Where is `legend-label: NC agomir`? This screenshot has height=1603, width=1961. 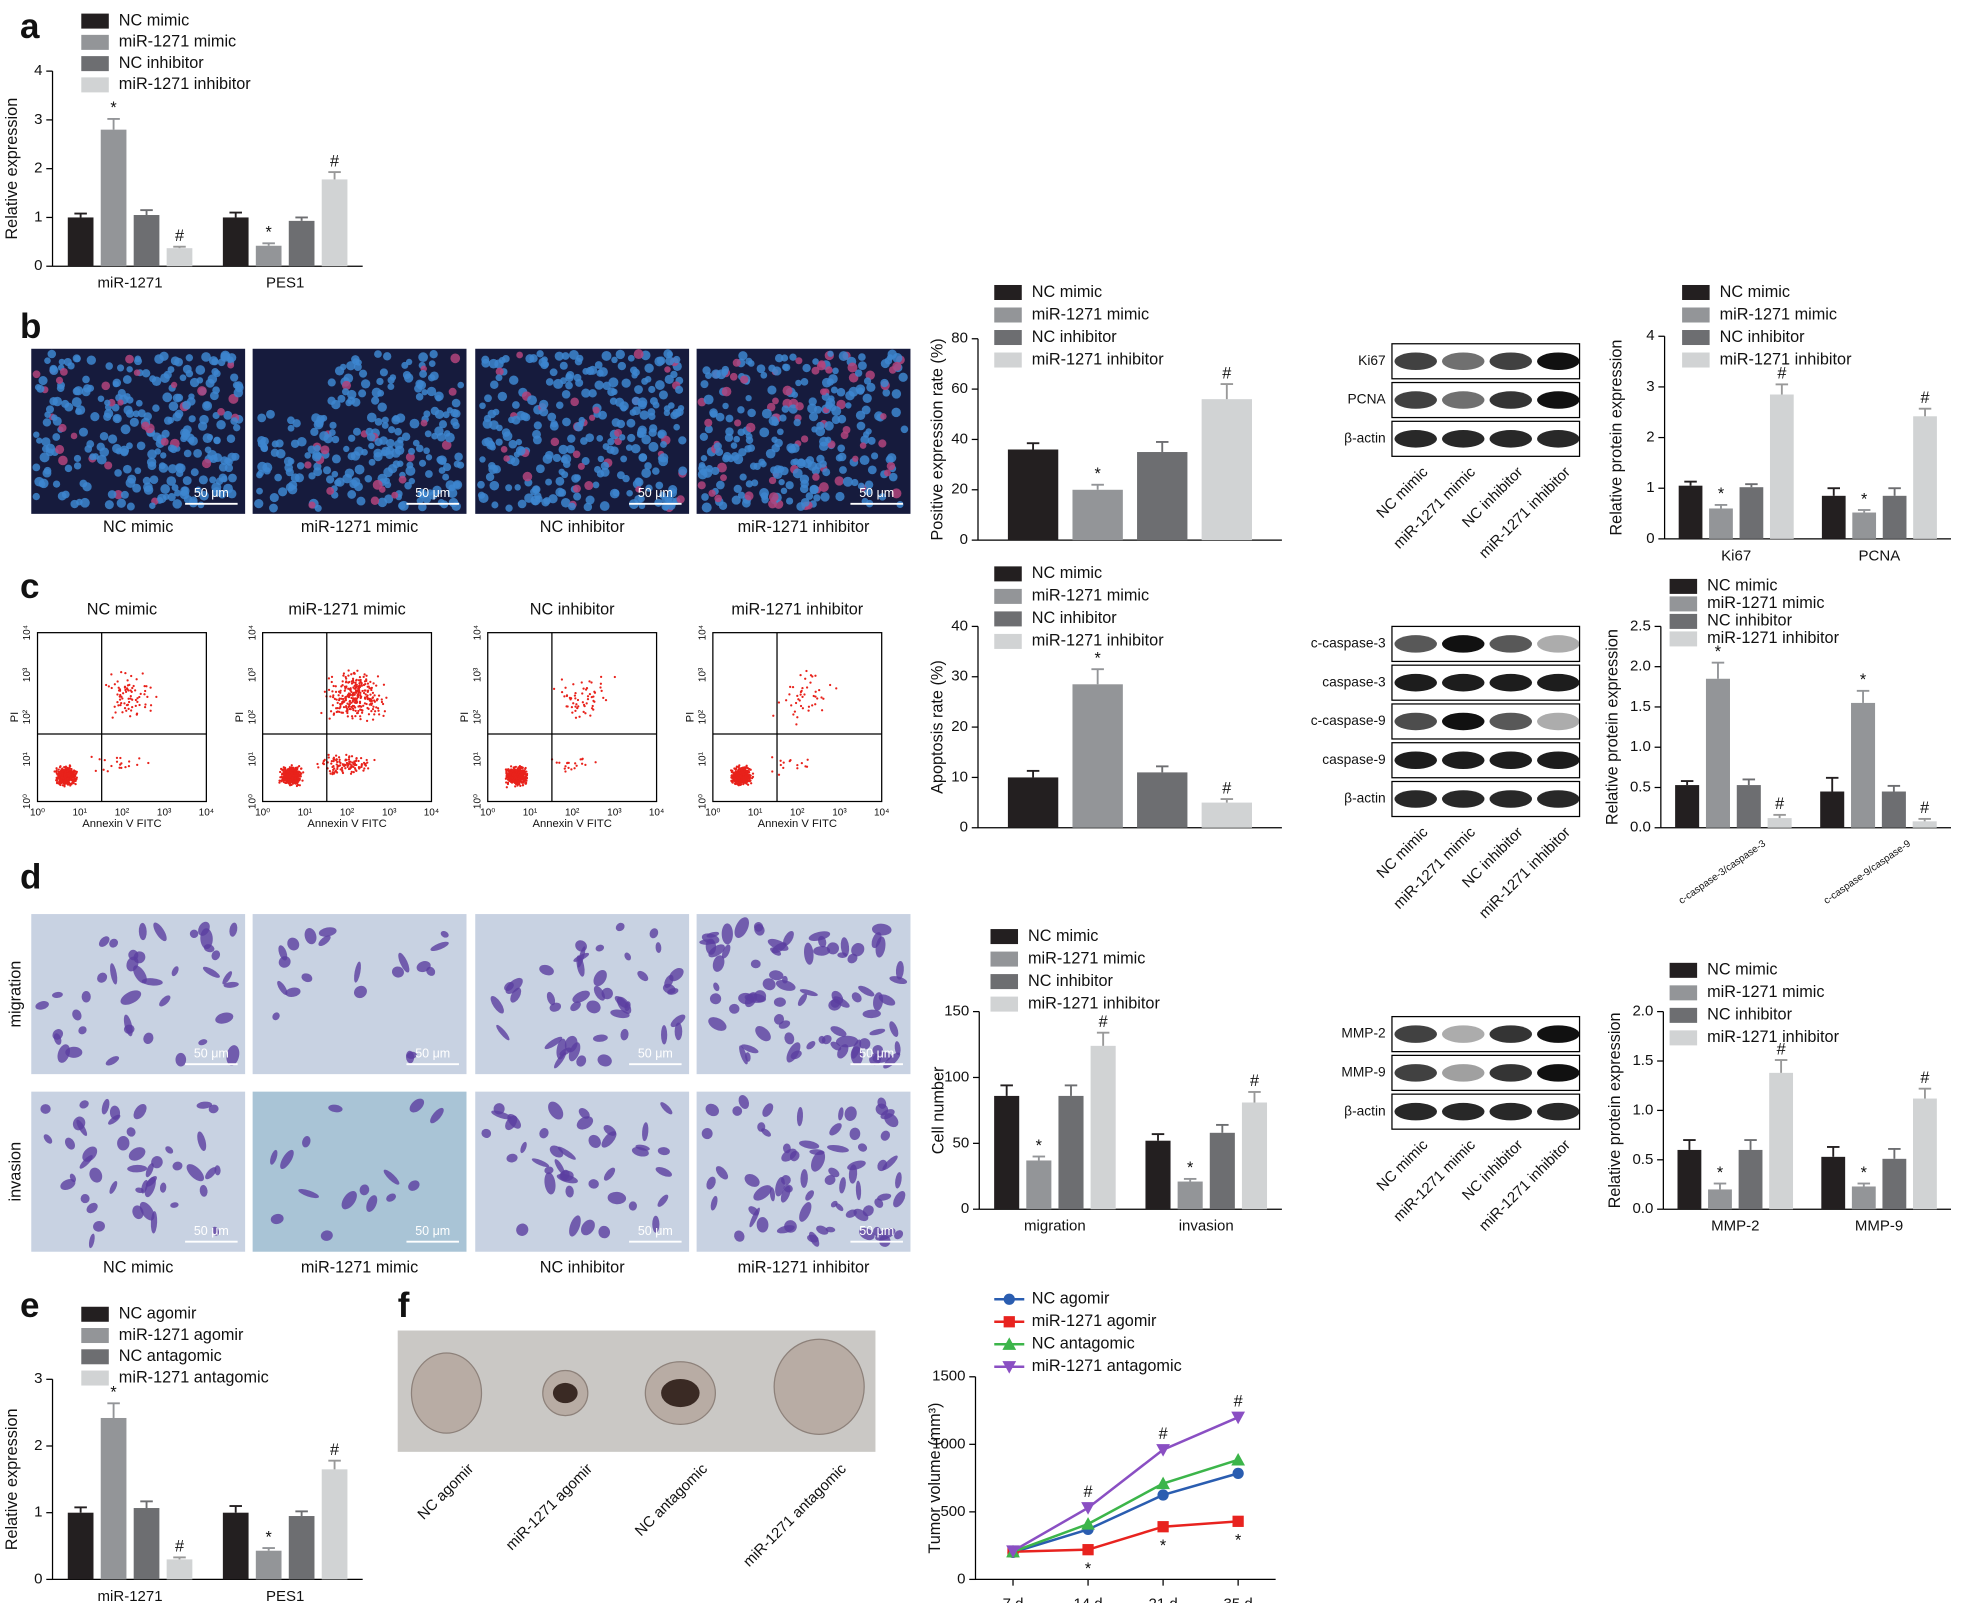 legend-label: NC agomir is located at coordinates (1071, 1299).